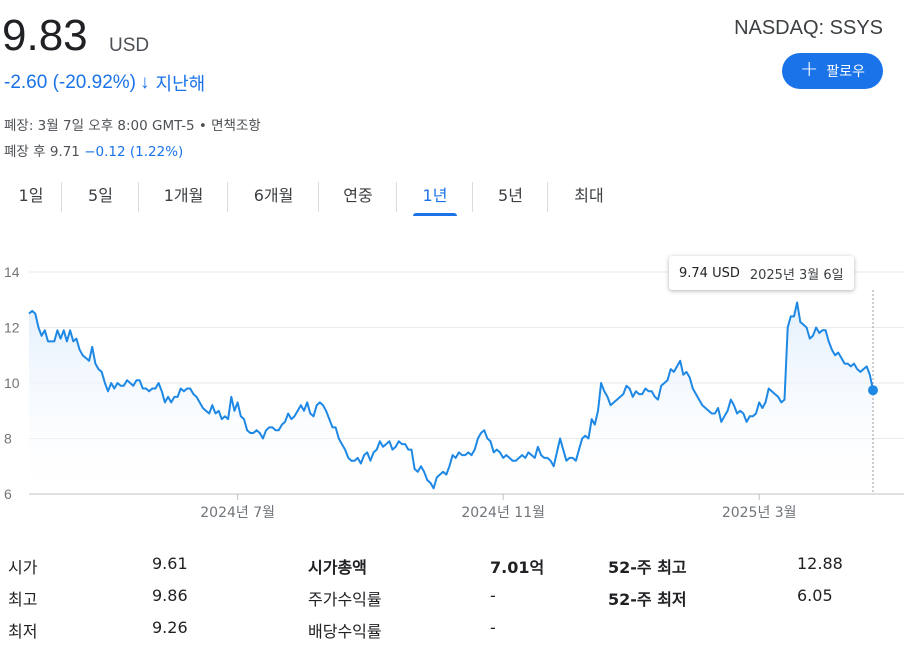 This screenshot has height=652, width=904. I want to click on stat-value: 12.88, so click(820, 563).